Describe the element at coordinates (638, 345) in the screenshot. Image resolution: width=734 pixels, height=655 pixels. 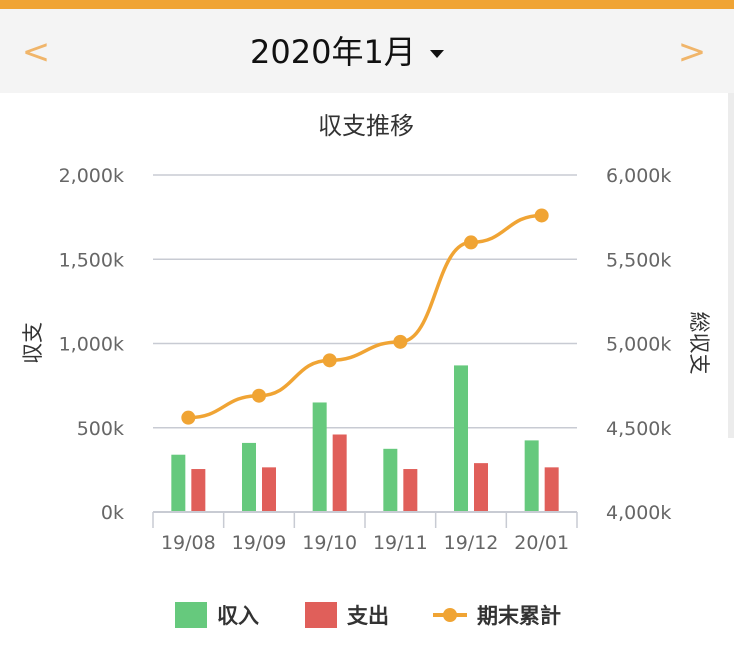
I see `y-right-tick-label: 5,000k` at that location.